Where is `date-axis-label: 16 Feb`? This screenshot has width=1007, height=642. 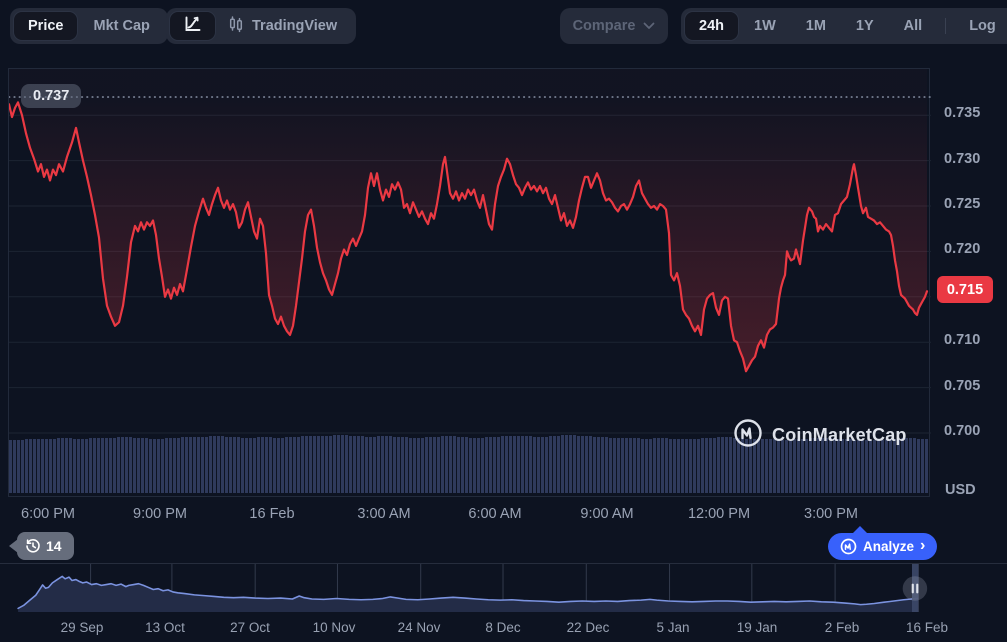 date-axis-label: 16 Feb is located at coordinates (927, 627).